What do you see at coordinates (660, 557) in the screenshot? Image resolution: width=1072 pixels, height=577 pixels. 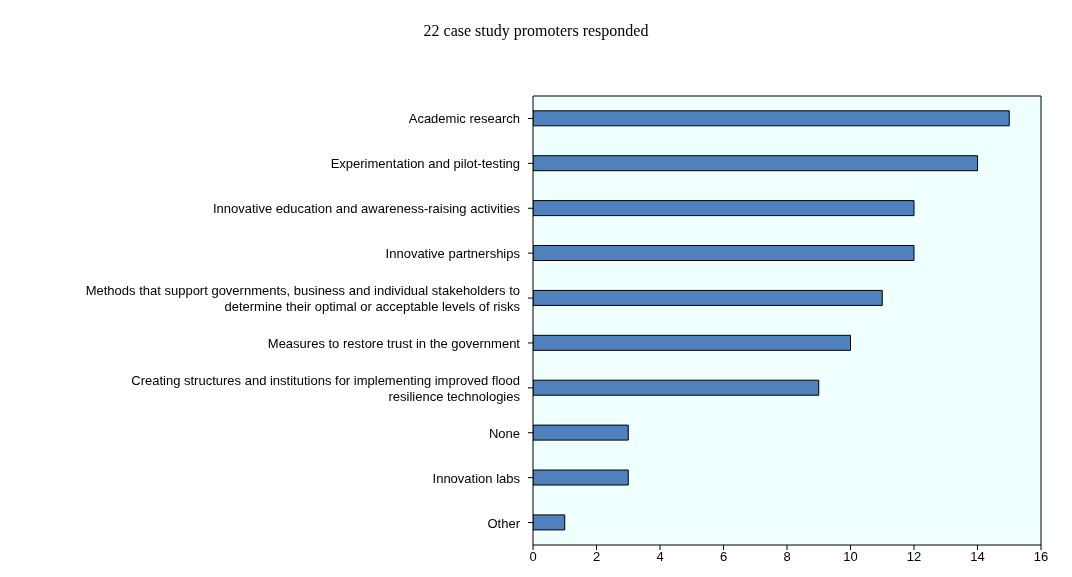 I see `x-tick-label: 4` at bounding box center [660, 557].